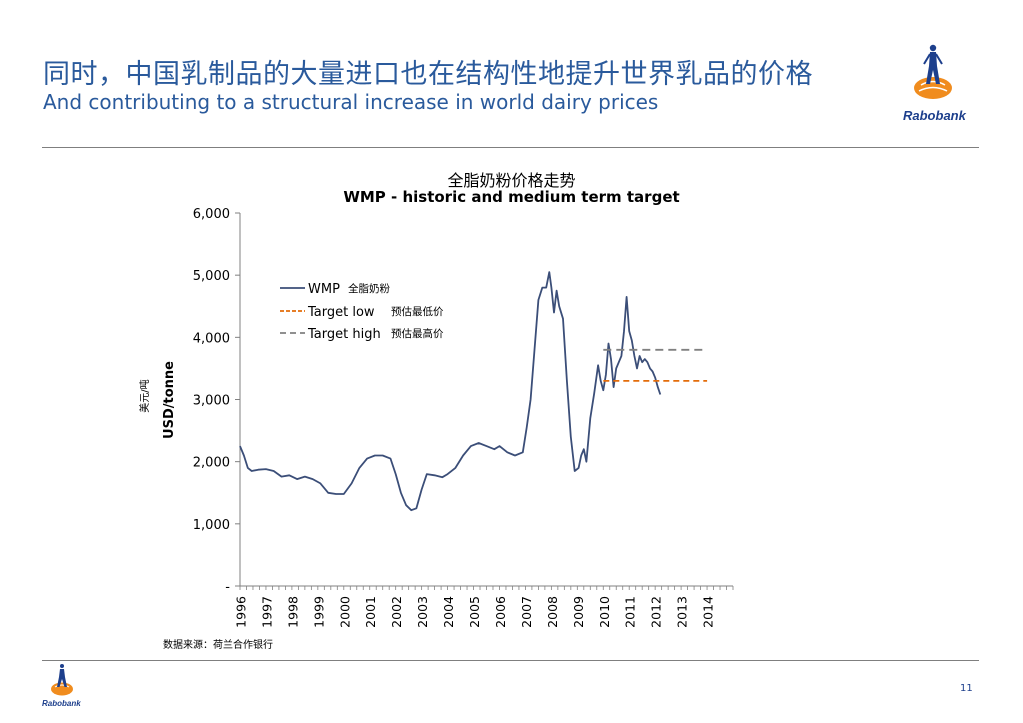 The width and height of the screenshot is (1023, 723). I want to click on x-tick-label: 2001, so click(370, 612).